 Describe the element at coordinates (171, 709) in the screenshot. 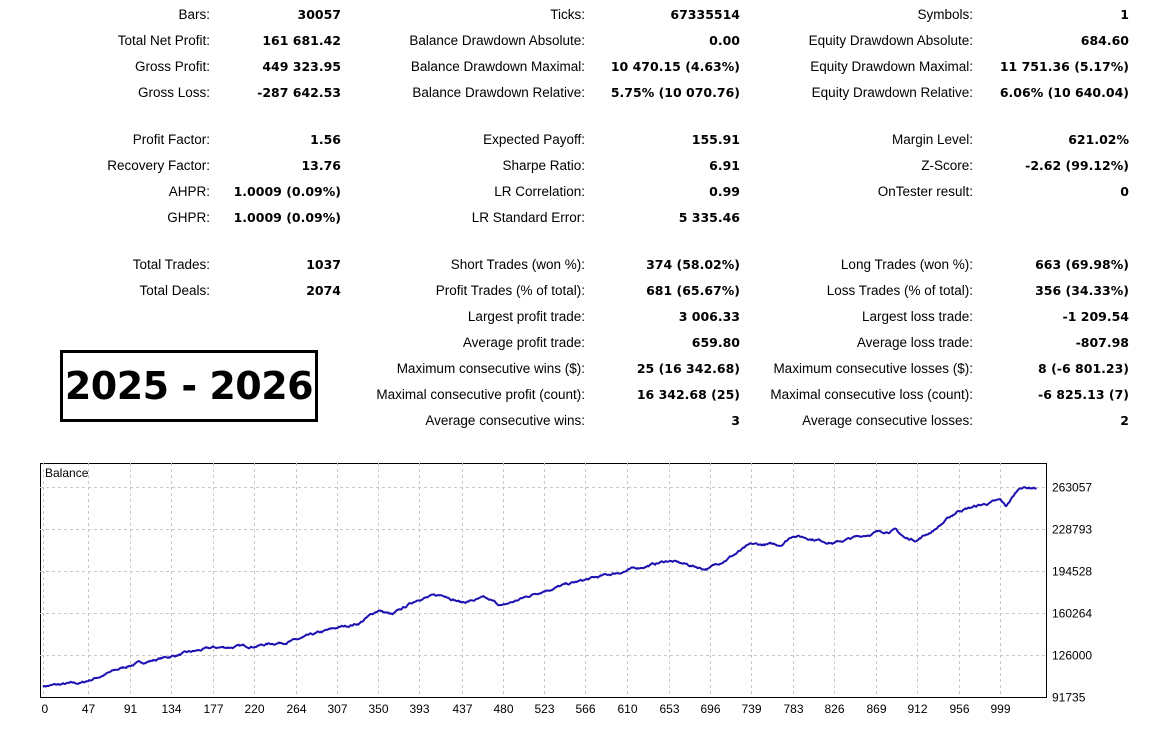

I see `x-tick-label: 134` at that location.